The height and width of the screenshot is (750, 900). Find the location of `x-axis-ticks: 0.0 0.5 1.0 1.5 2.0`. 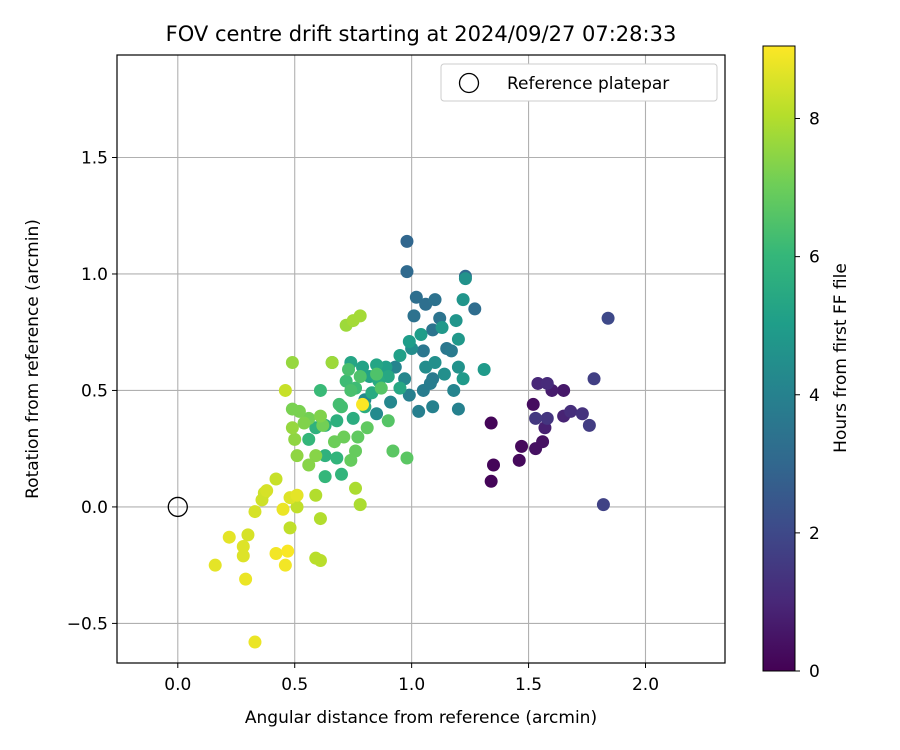

x-axis-ticks: 0.0 0.5 1.0 1.5 2.0 is located at coordinates (411, 679).